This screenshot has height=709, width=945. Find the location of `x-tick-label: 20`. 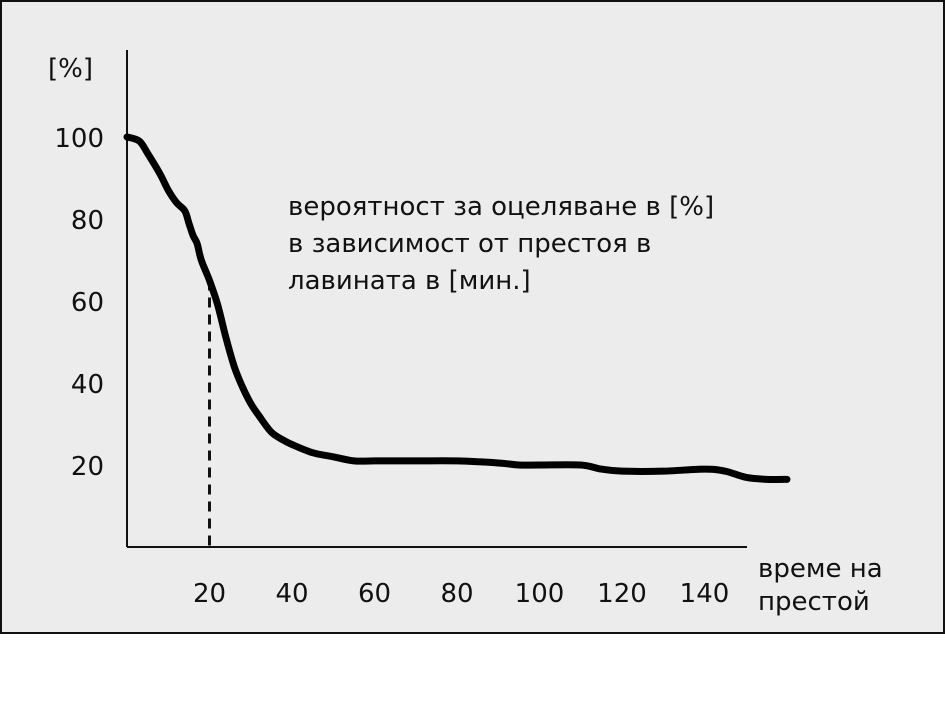

x-tick-label: 20 is located at coordinates (209, 594).